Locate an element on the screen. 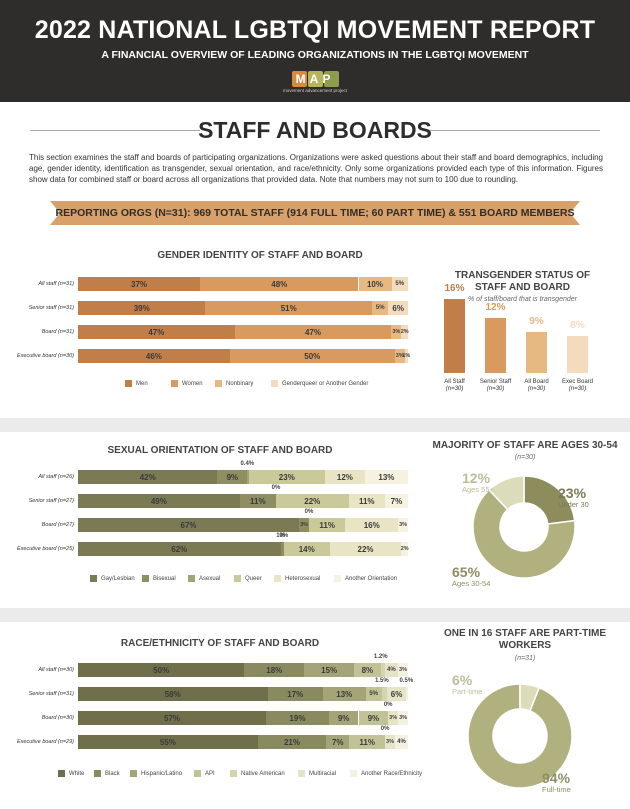 The height and width of the screenshot is (809, 630). bar-segment: 9% is located at coordinates (373, 718).